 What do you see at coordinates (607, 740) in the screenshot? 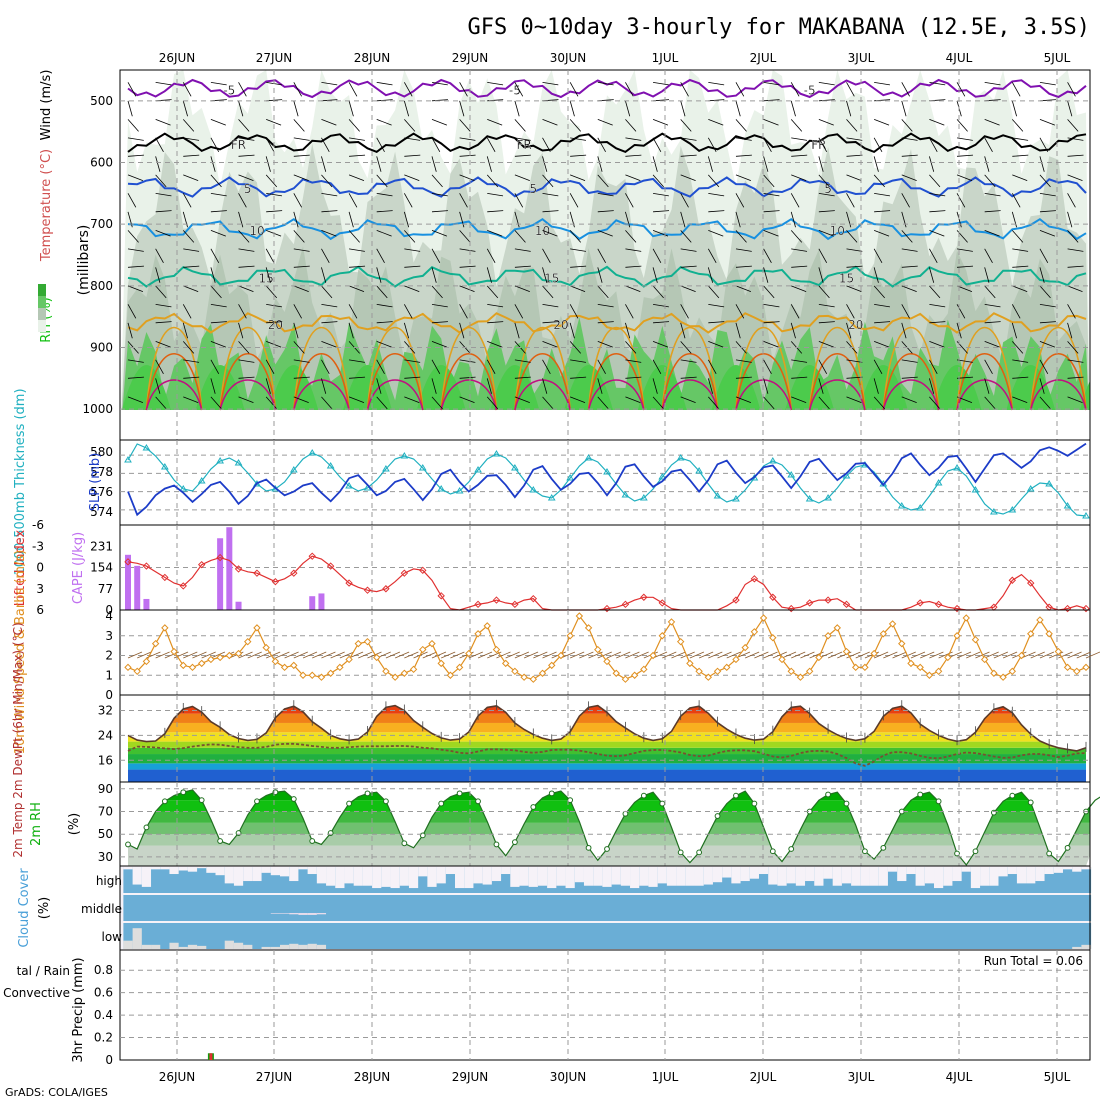
I see `temperature-field` at bounding box center [607, 740].